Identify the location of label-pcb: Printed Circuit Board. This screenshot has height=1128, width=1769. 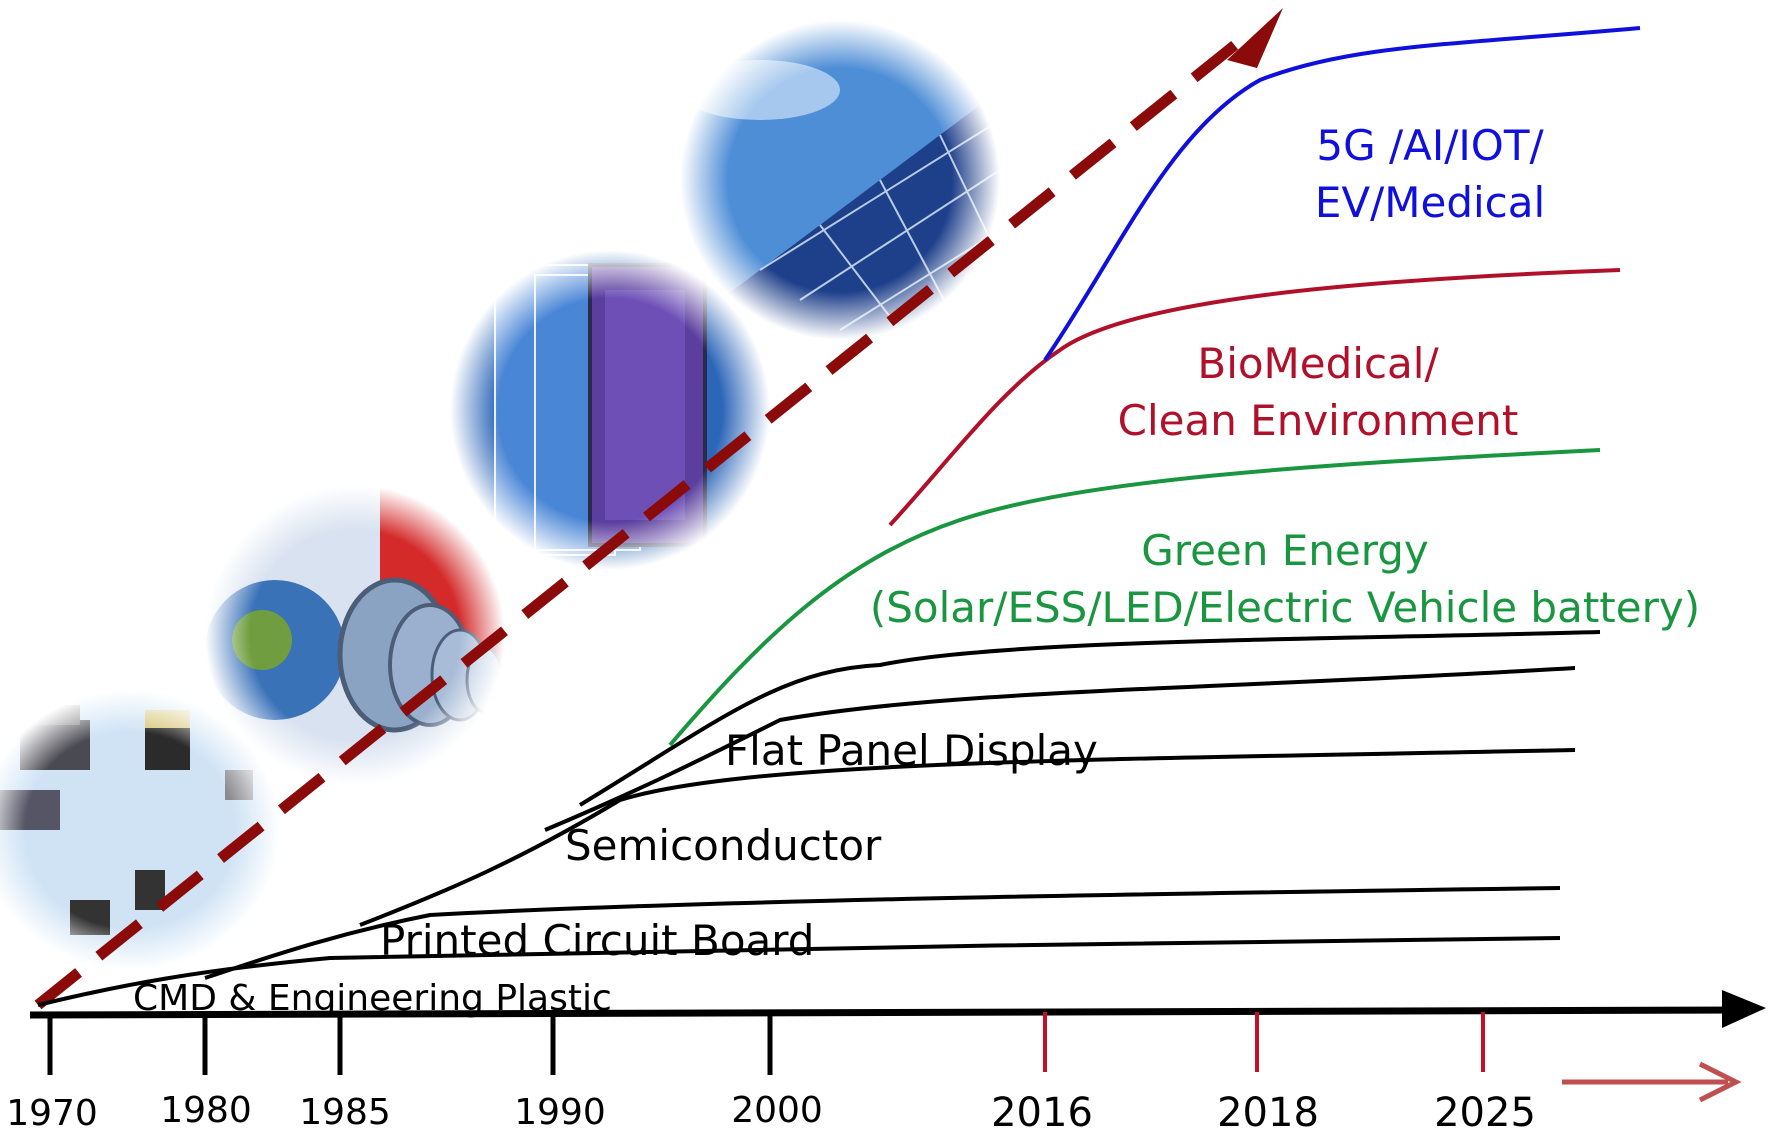
(597, 940).